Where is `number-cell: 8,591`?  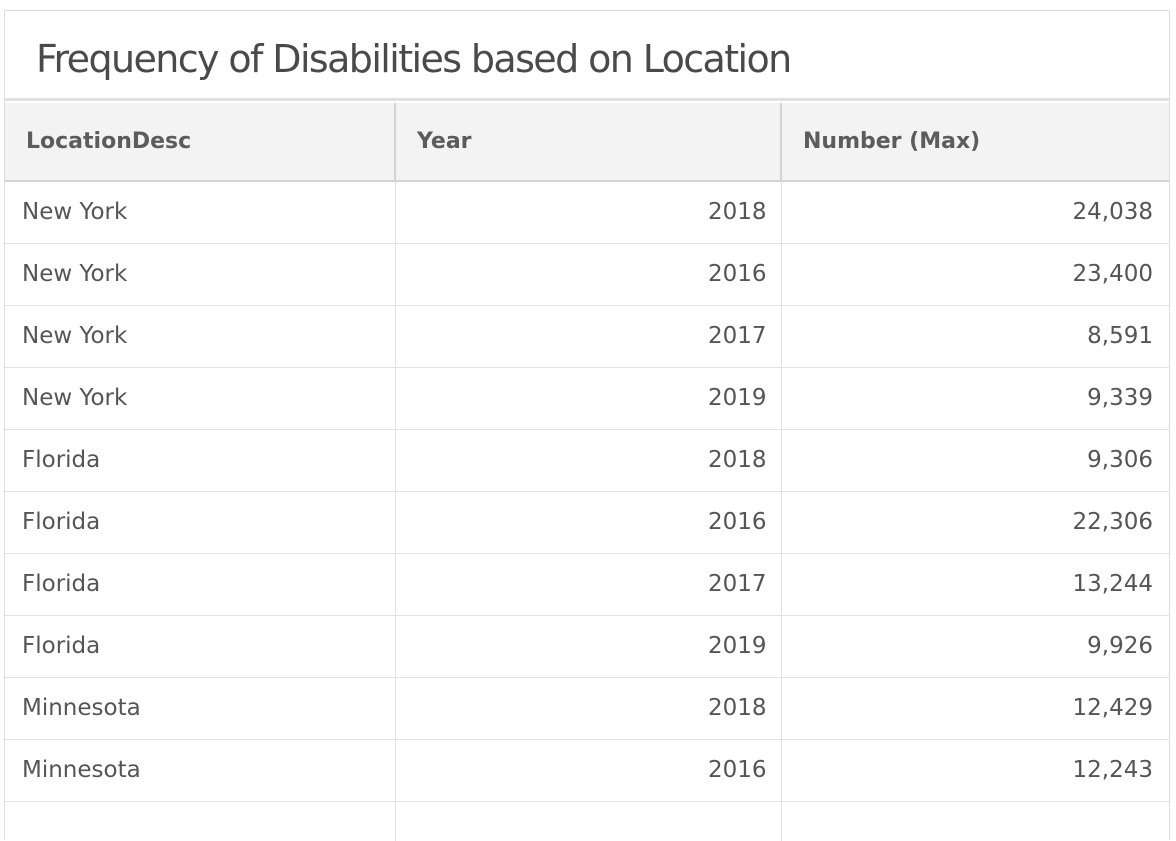
number-cell: 8,591 is located at coordinates (974, 336).